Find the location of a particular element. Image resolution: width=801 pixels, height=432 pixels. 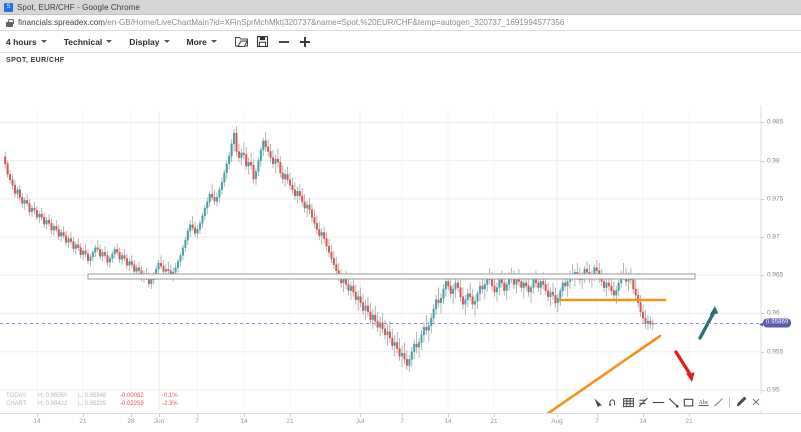

open-folder-icon is located at coordinates (242, 42).